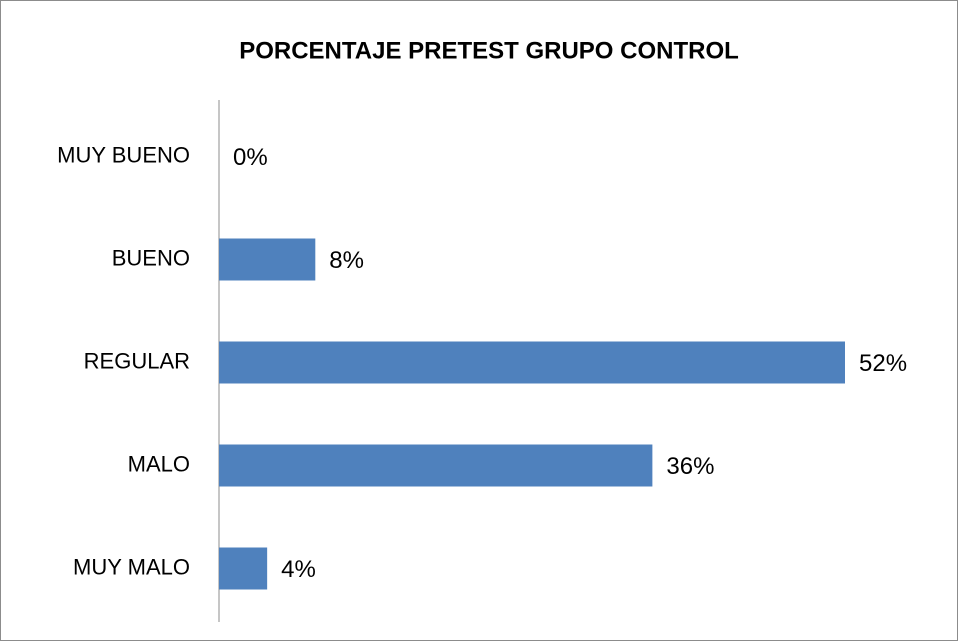 This screenshot has width=959, height=642. What do you see at coordinates (137, 360) in the screenshot?
I see `category-label: REGULAR` at bounding box center [137, 360].